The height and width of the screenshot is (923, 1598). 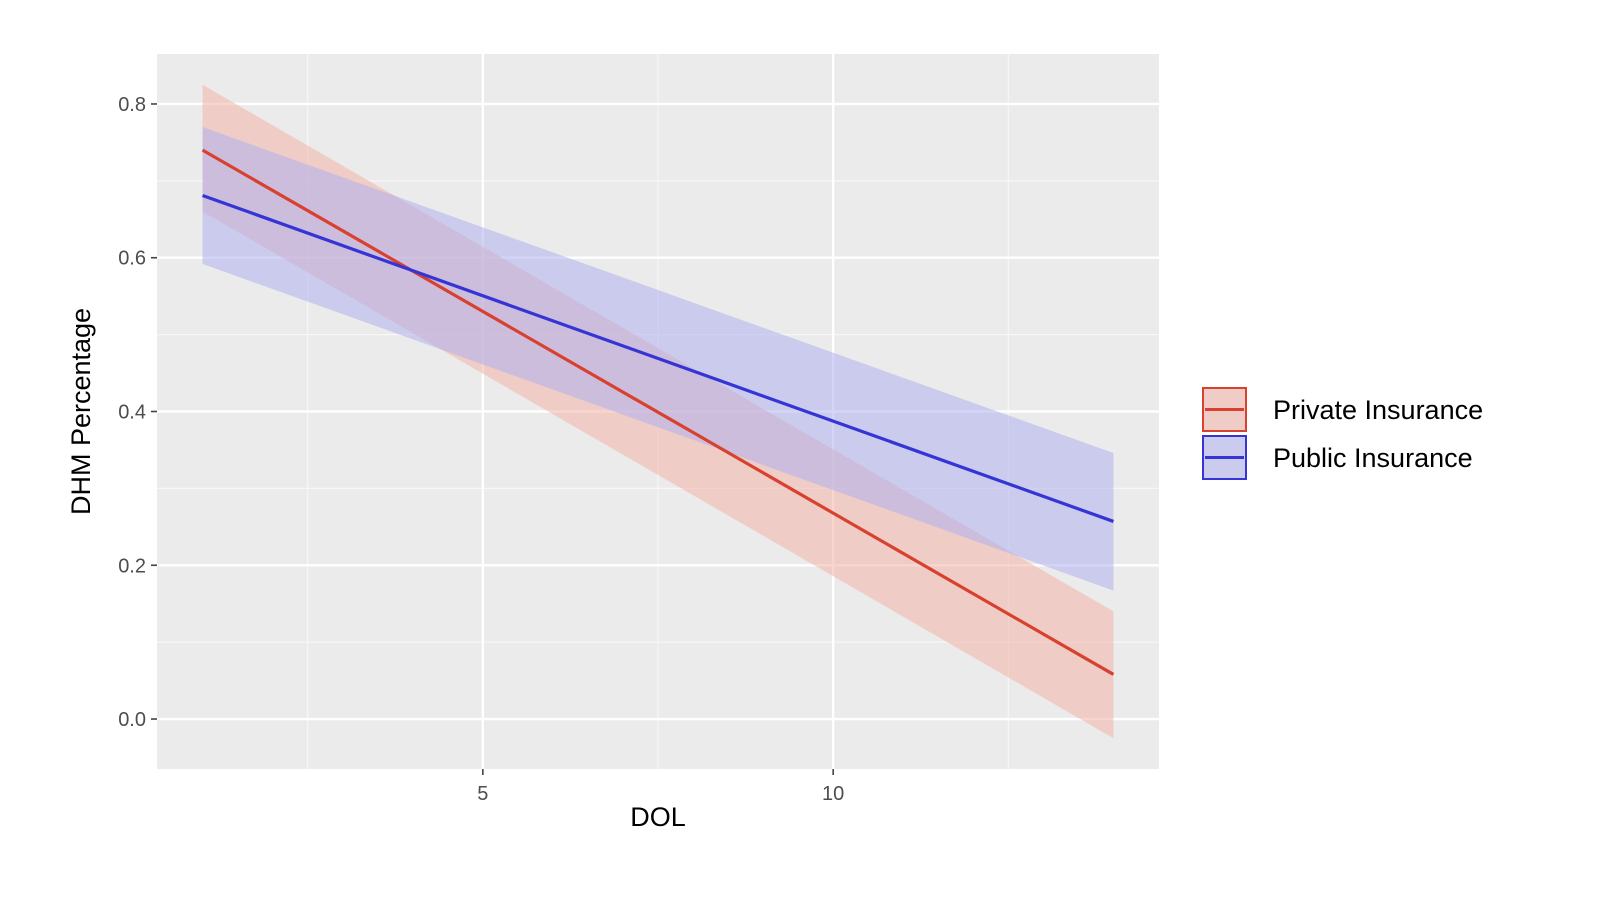 What do you see at coordinates (660, 787) in the screenshot?
I see `x-axis: 5 10` at bounding box center [660, 787].